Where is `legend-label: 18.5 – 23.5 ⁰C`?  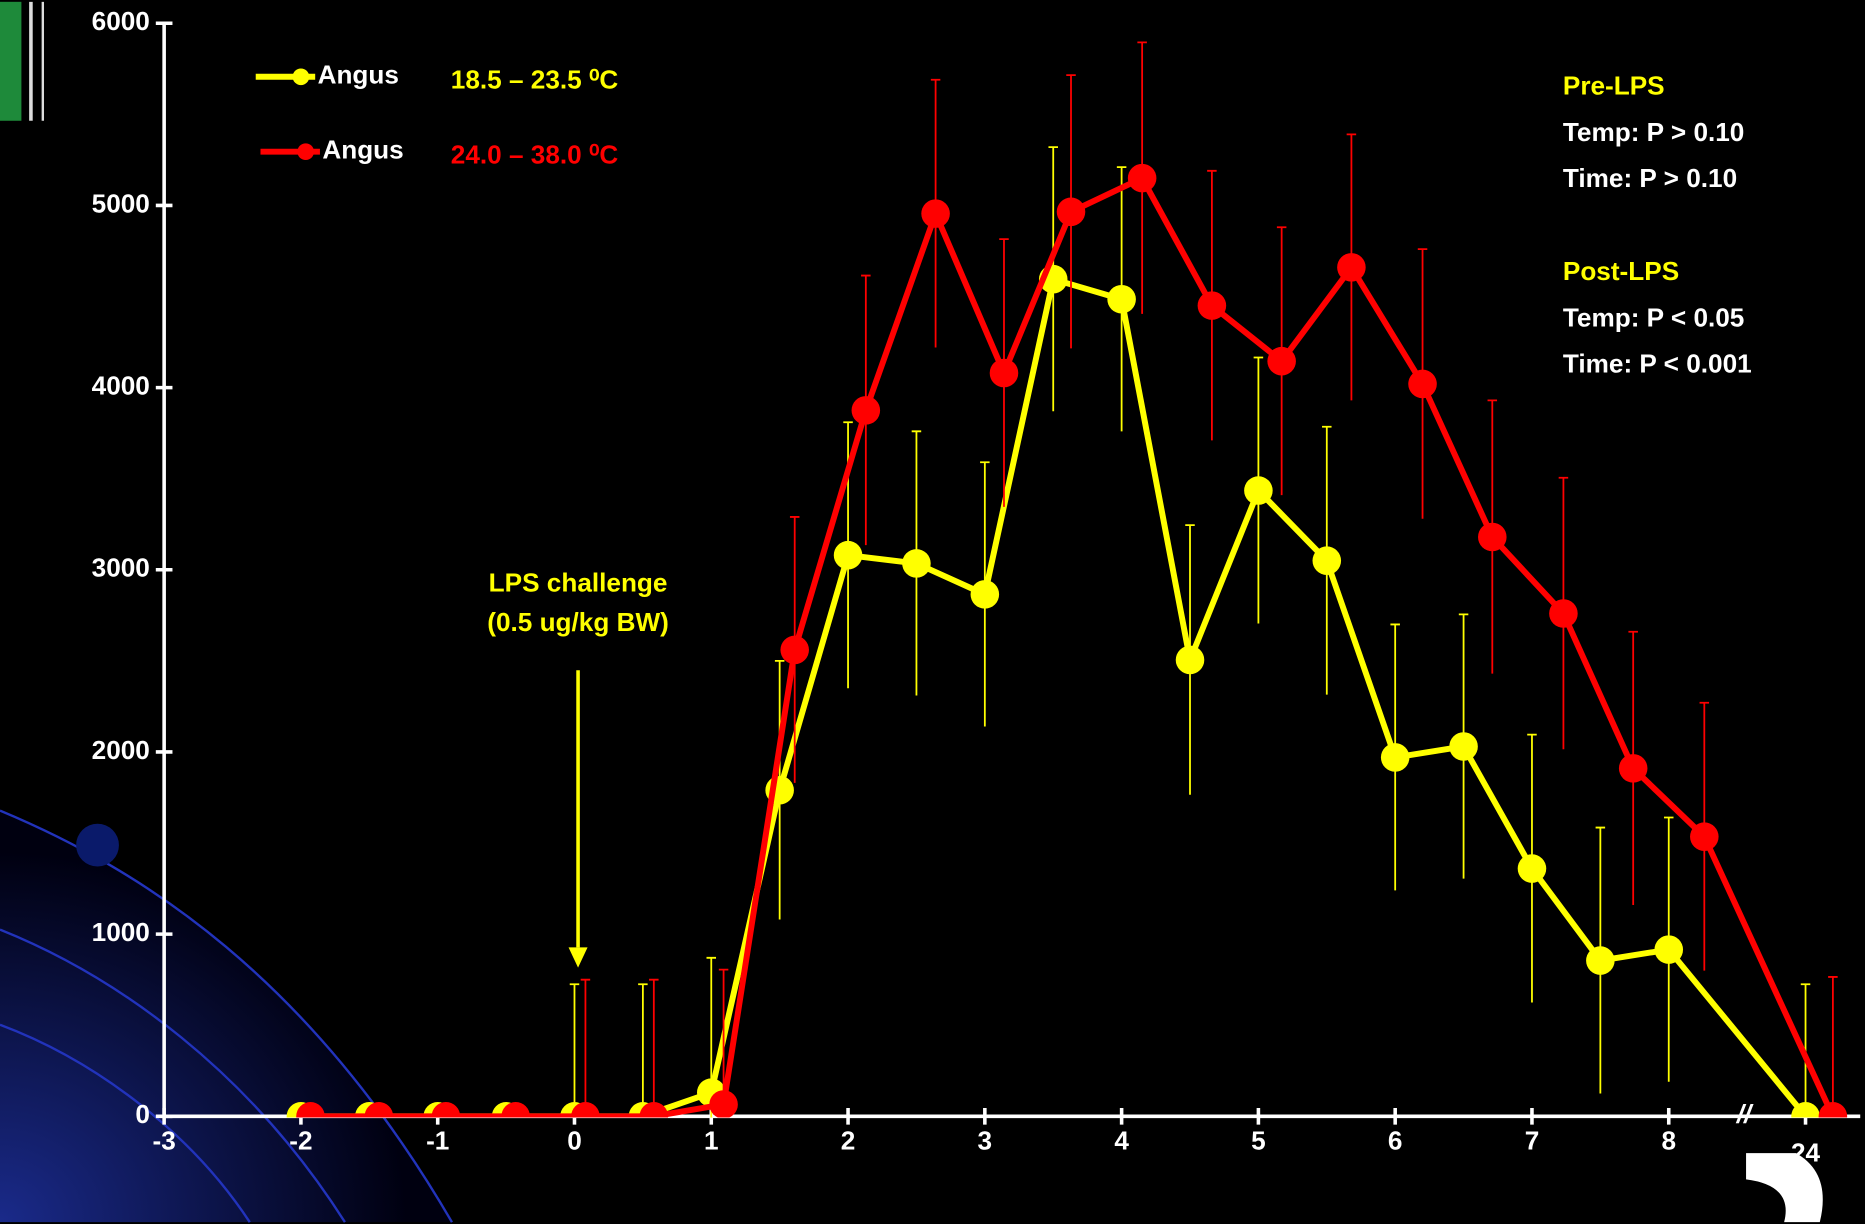
legend-label: 18.5 – 23.5 ⁰C is located at coordinates (535, 79).